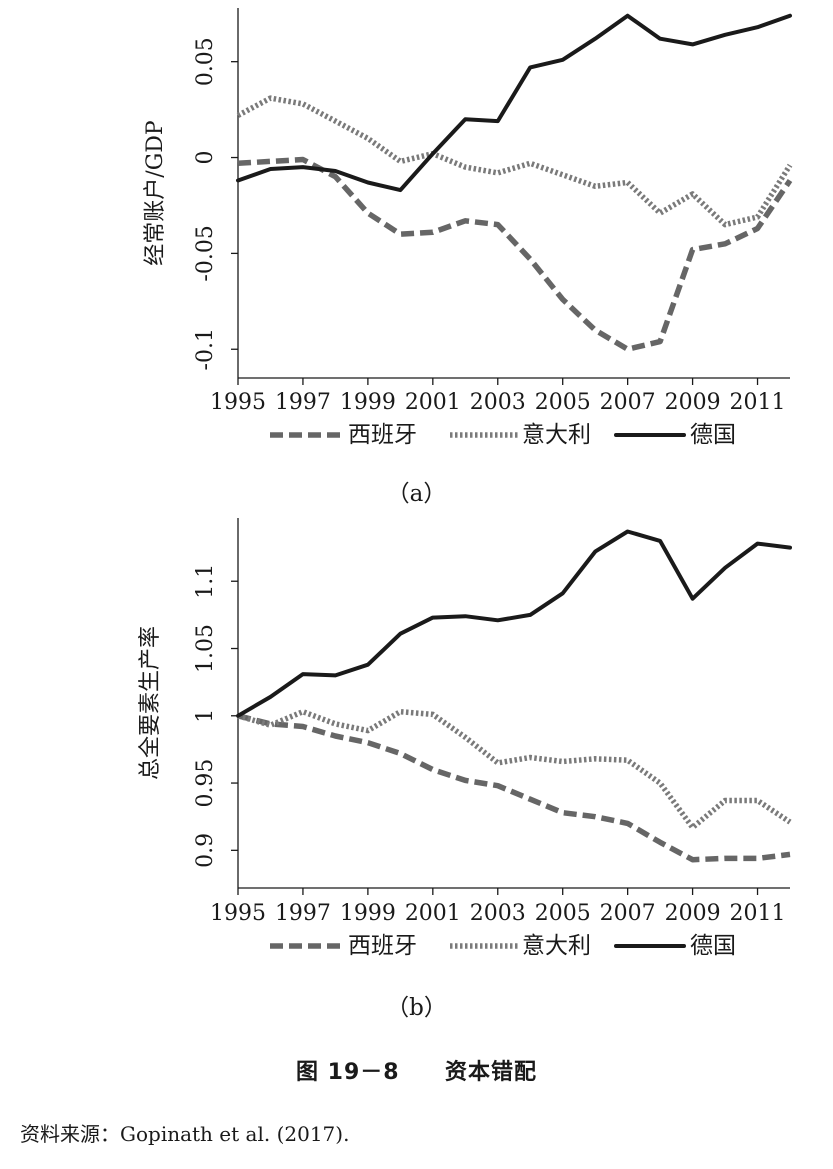  Describe the element at coordinates (235, 1134) in the screenshot. I see `source-citation: Gopinath et al. (2017).` at that location.